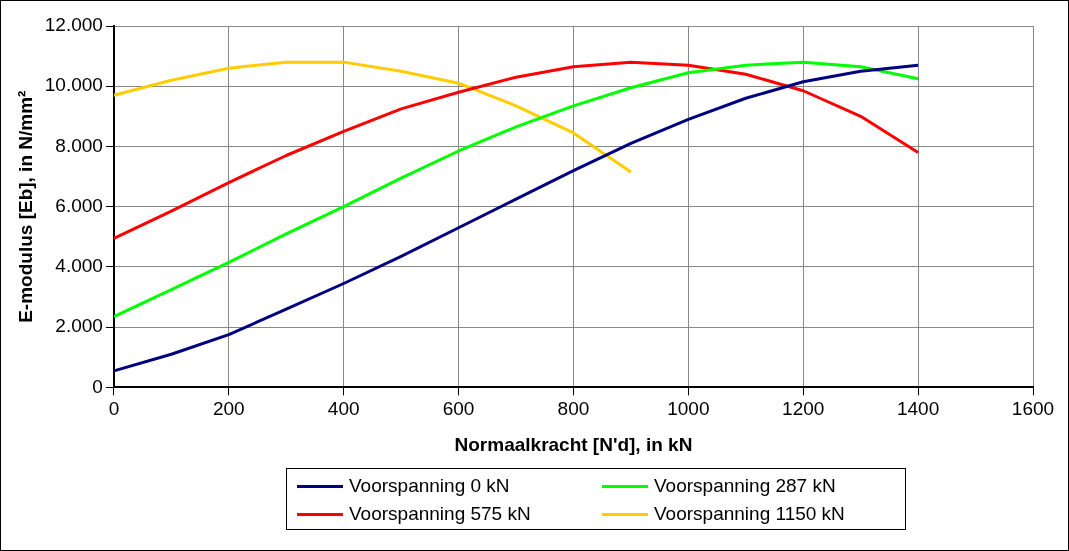  Describe the element at coordinates (688, 409) in the screenshot. I see `x-tick-label: 1000` at that location.